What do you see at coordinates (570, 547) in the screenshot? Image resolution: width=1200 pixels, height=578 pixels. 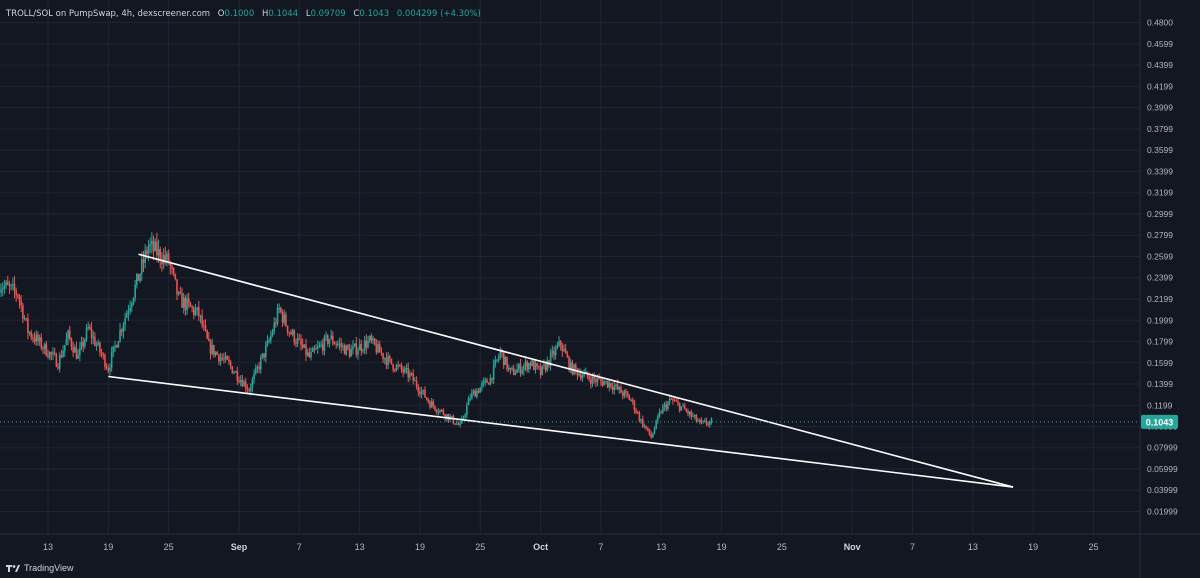 I see `time-axis: 13 19 25 Sep 7 13 19 25 Oct 7 13 19 25 Nov 7 13 19 25` at bounding box center [570, 547].